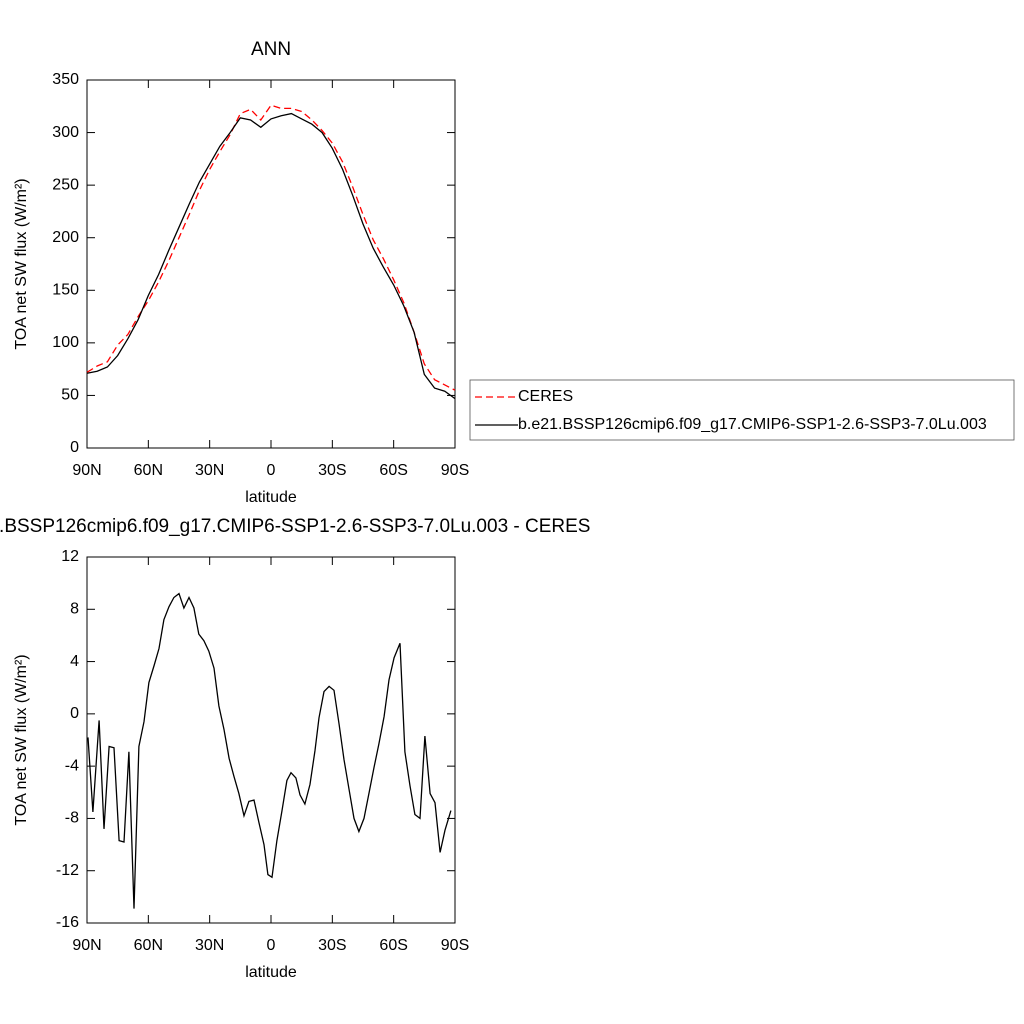 The height and width of the screenshot is (1024, 1024). Describe the element at coordinates (65, 132) in the screenshot. I see `y-tick-label: 300` at that location.